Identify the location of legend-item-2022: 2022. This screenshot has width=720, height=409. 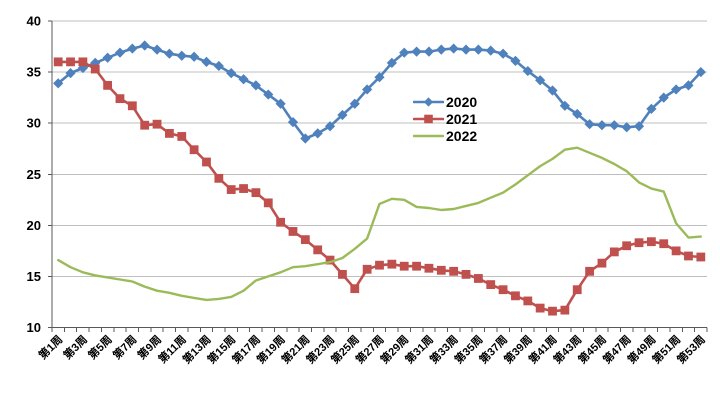
(445, 135).